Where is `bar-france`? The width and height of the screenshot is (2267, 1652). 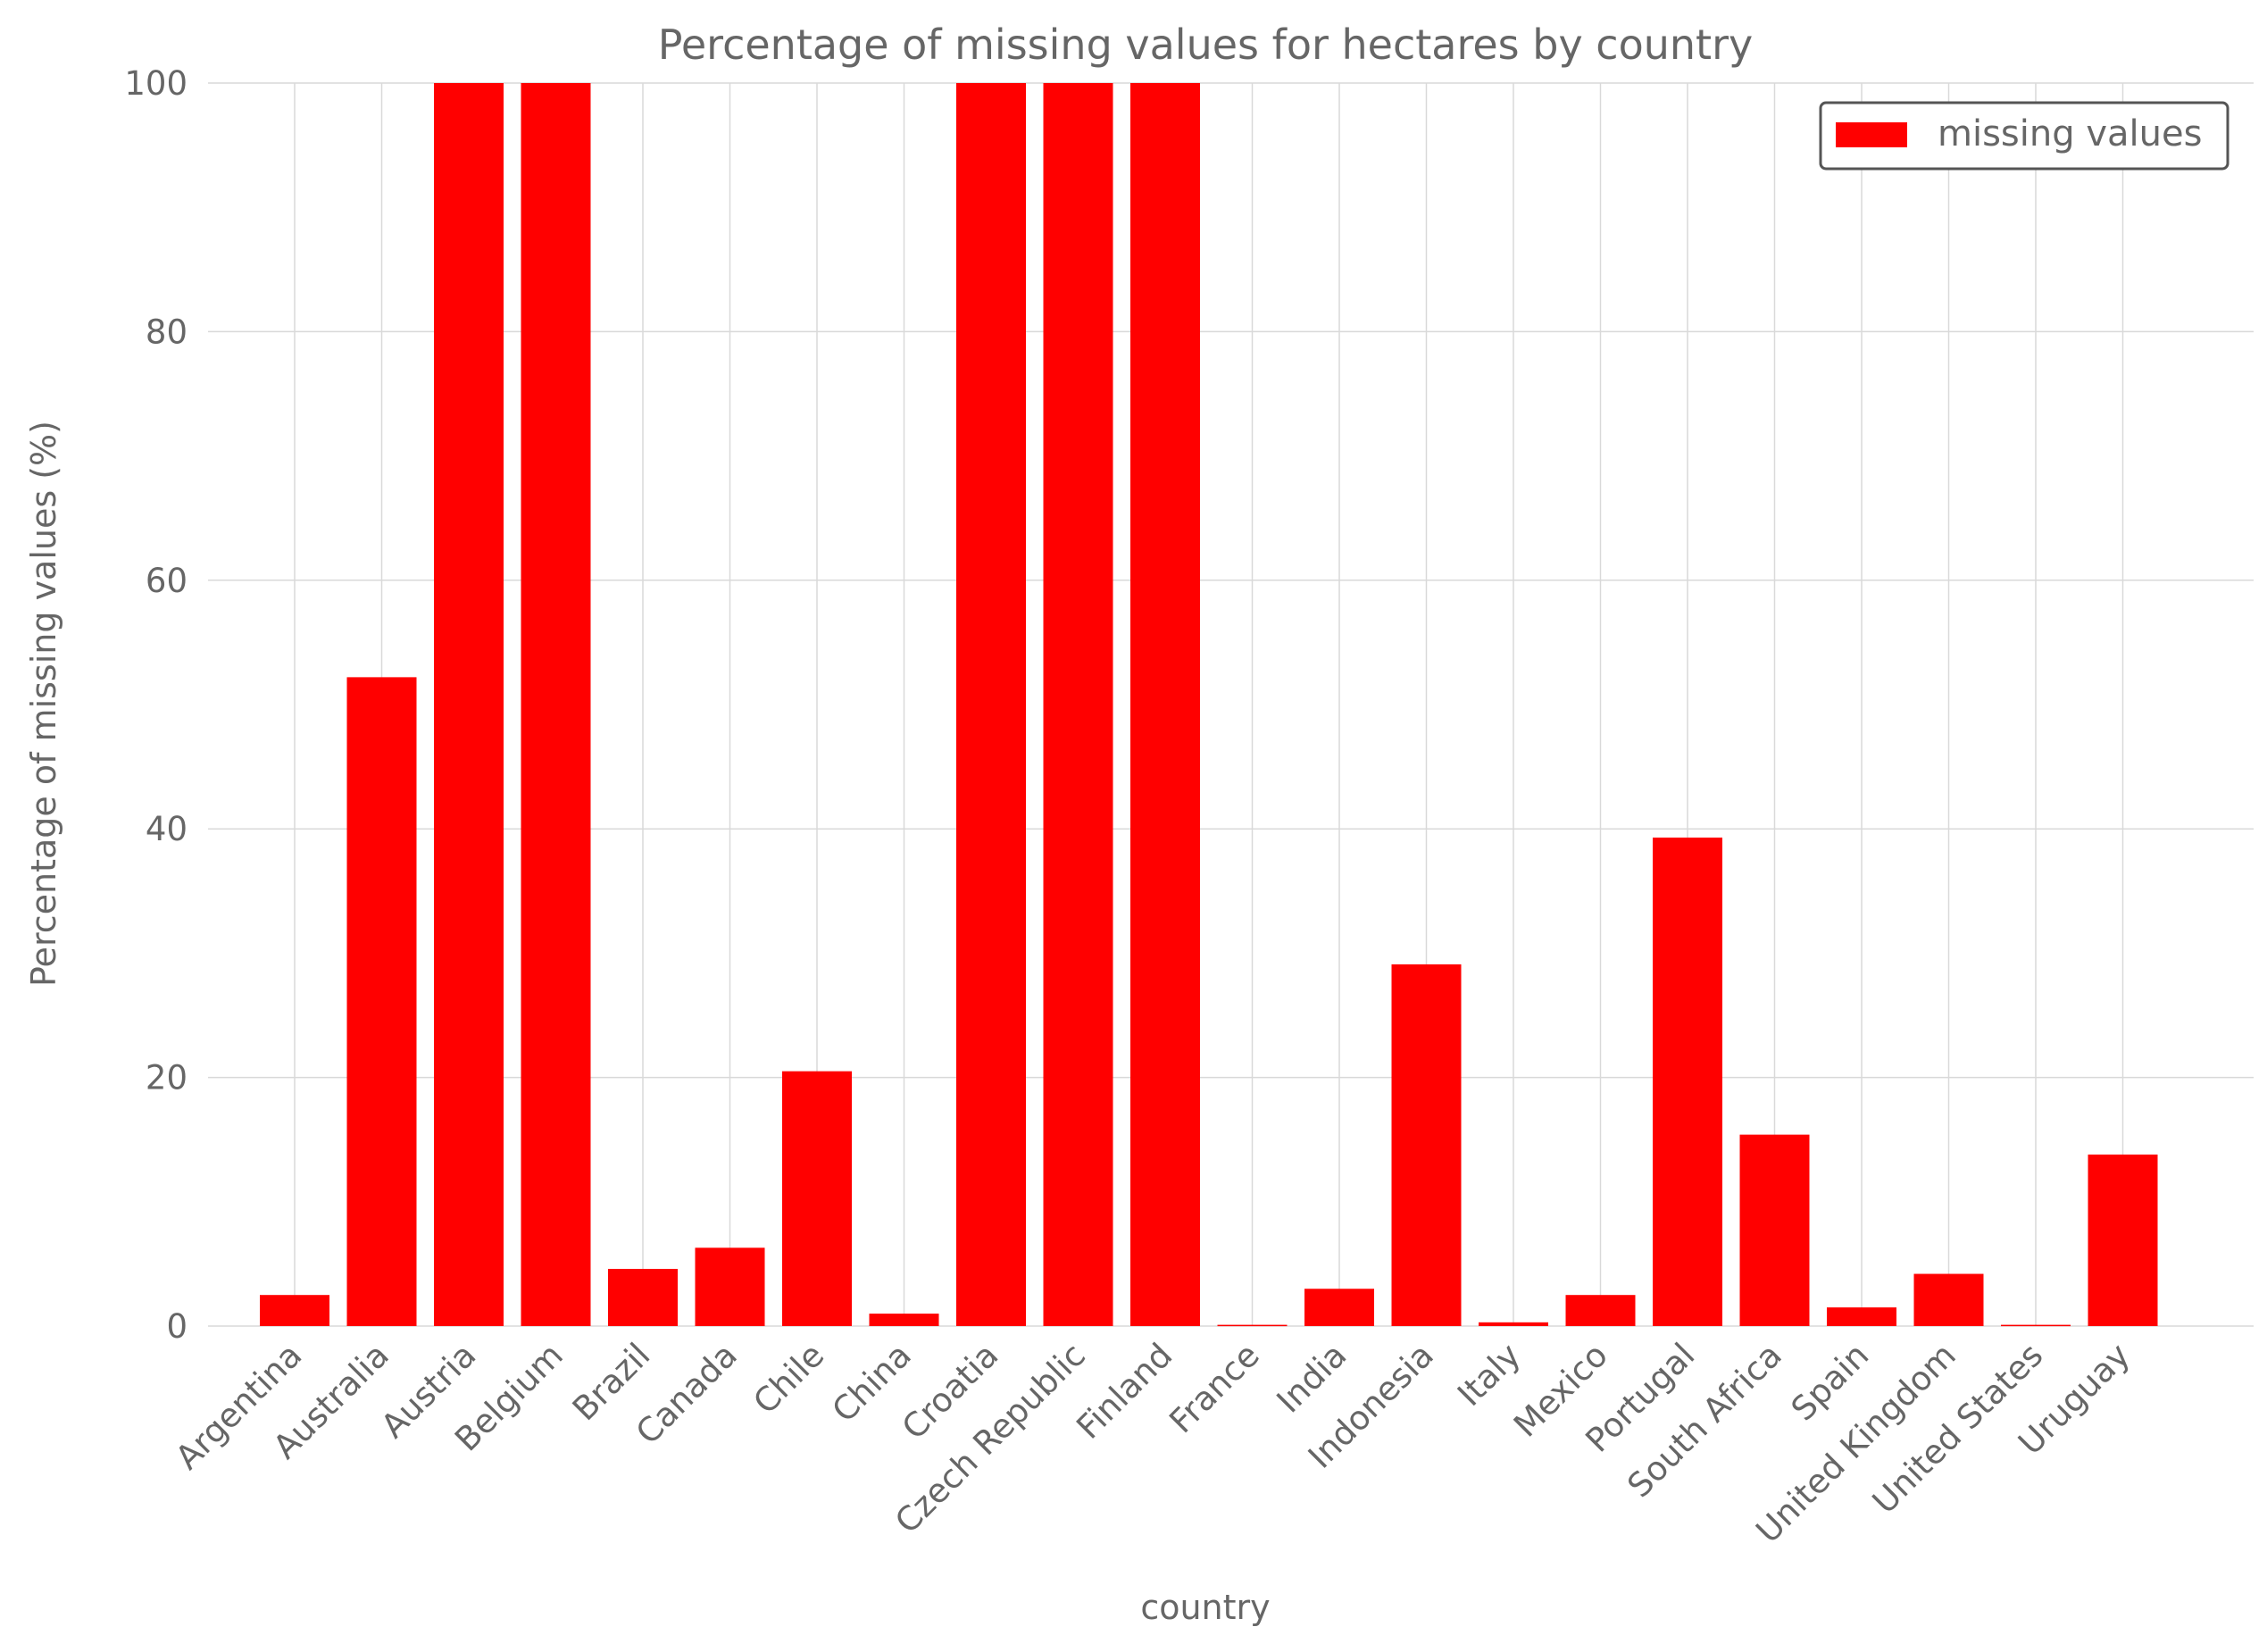
bar-france is located at coordinates (1252, 1325).